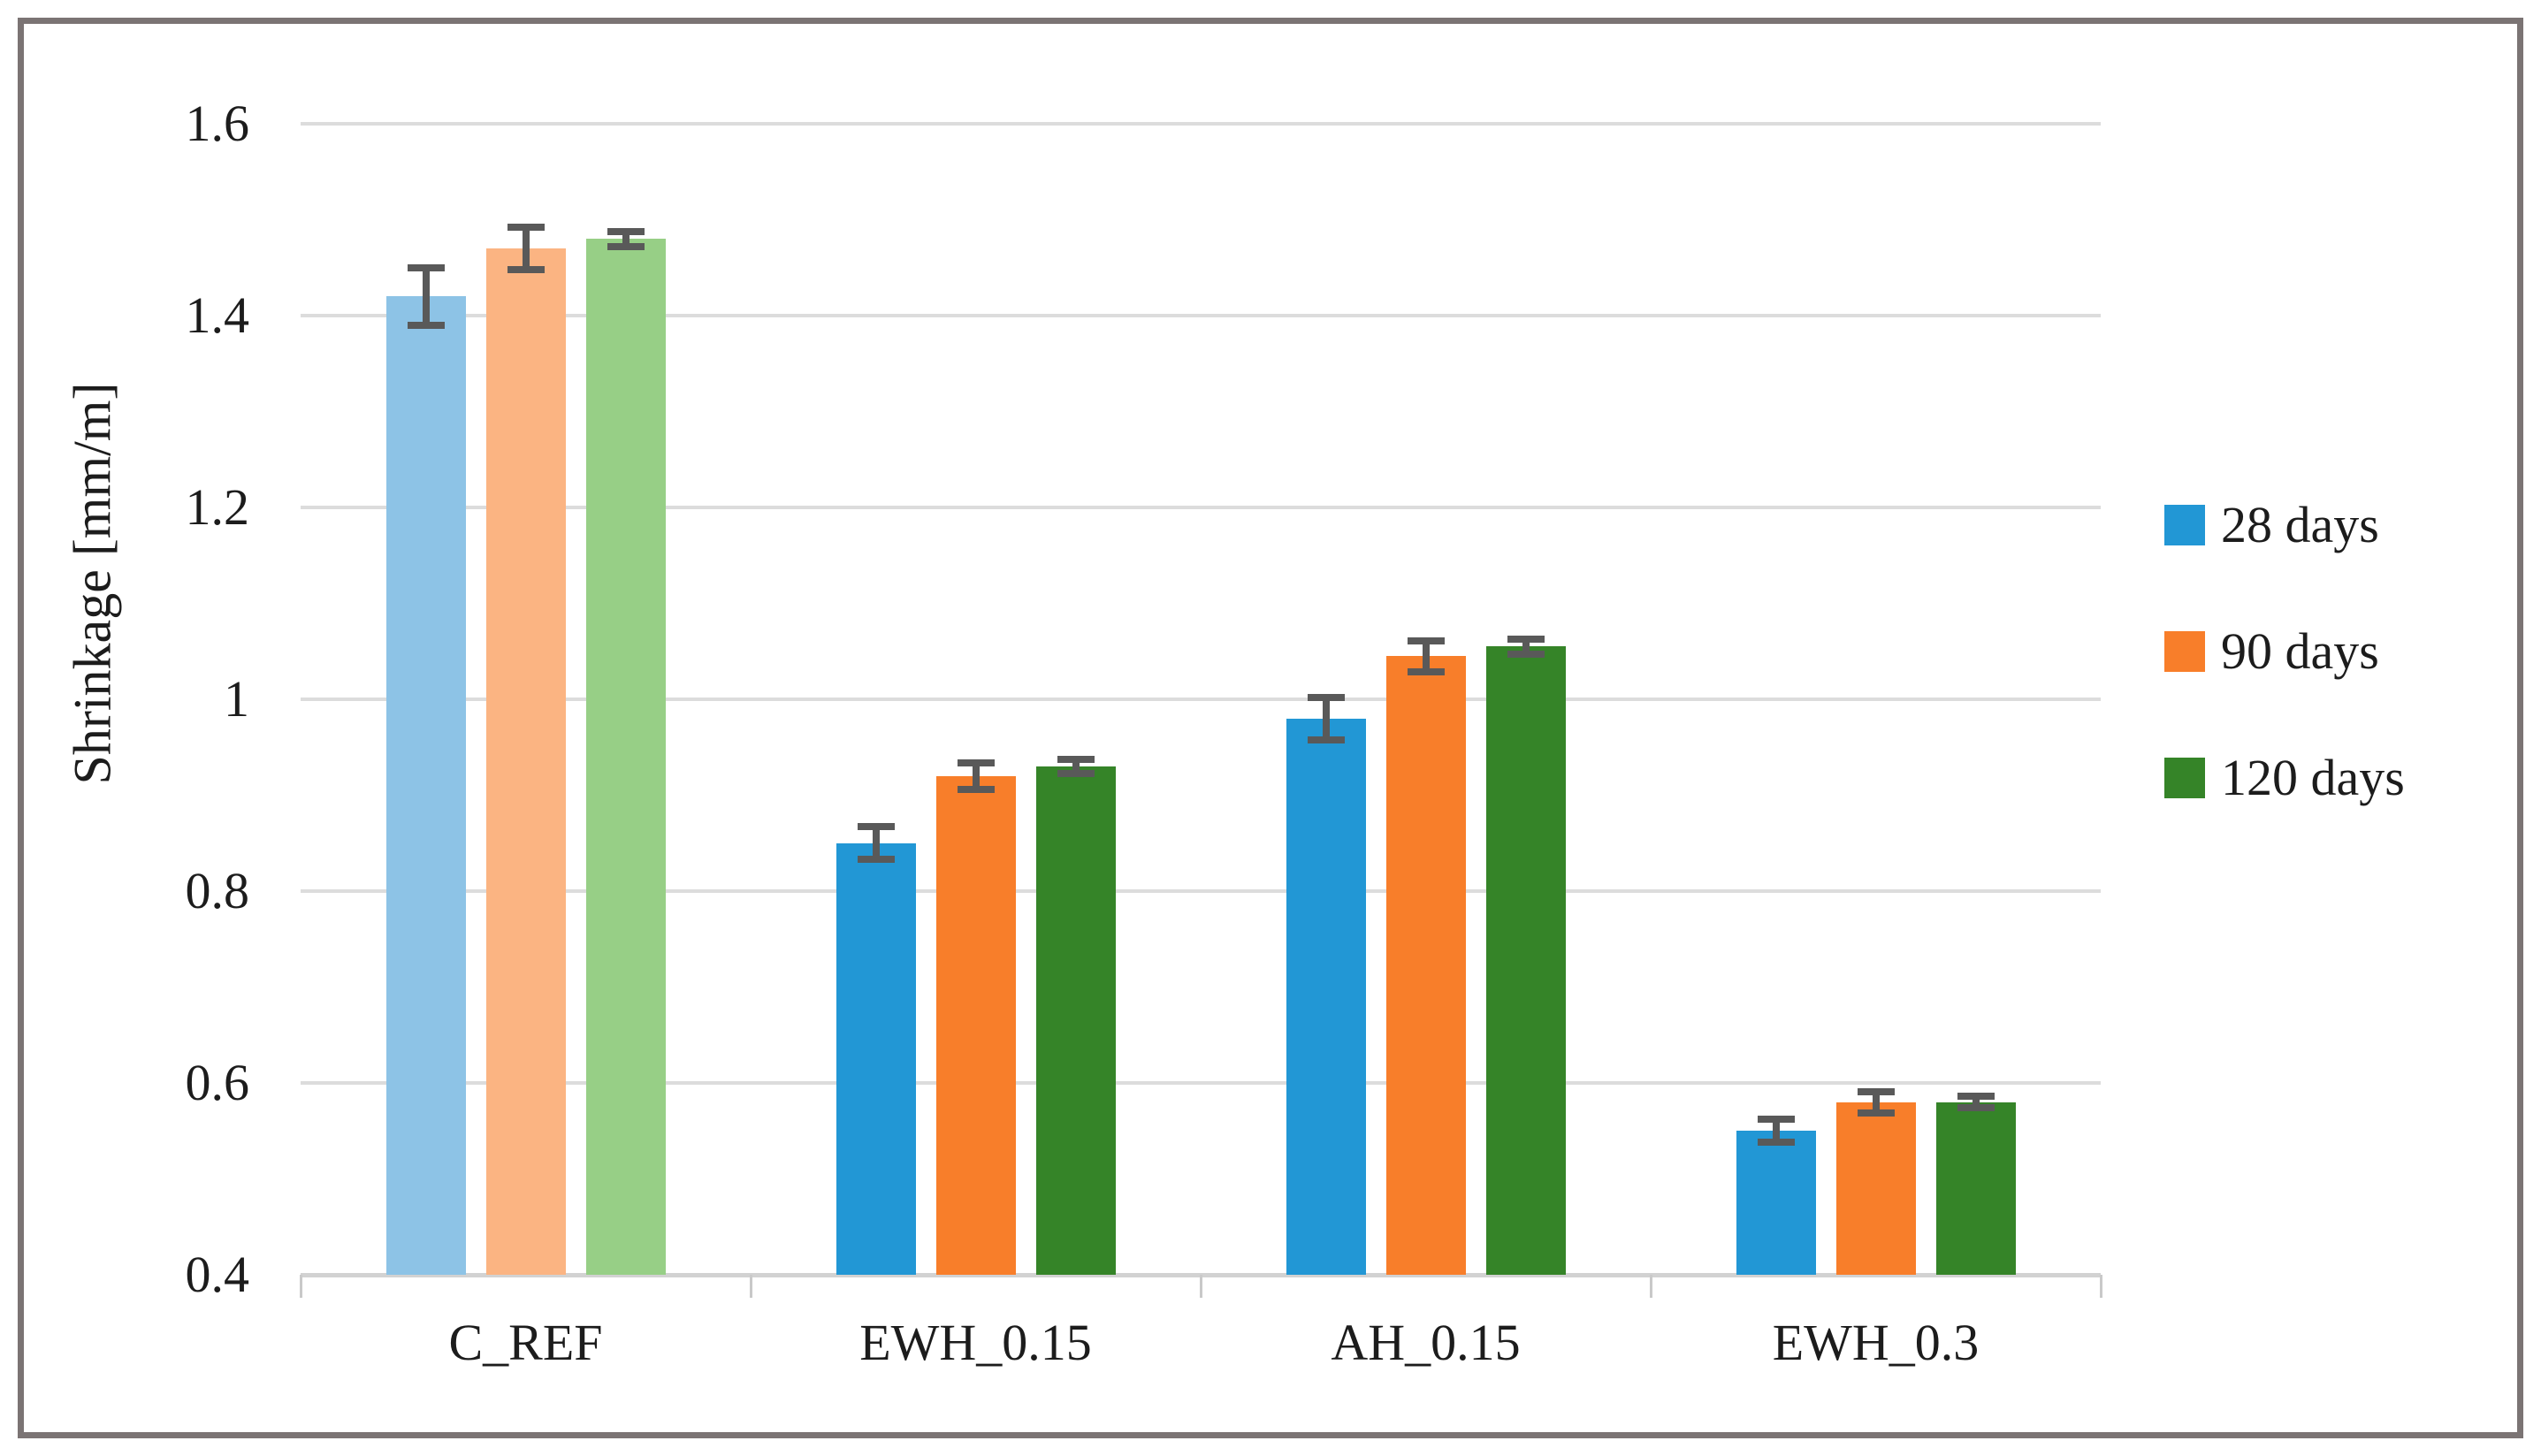 This screenshot has height=1456, width=2541. Describe the element at coordinates (1425, 965) in the screenshot. I see `bar-AH_0.15-90-days` at that location.